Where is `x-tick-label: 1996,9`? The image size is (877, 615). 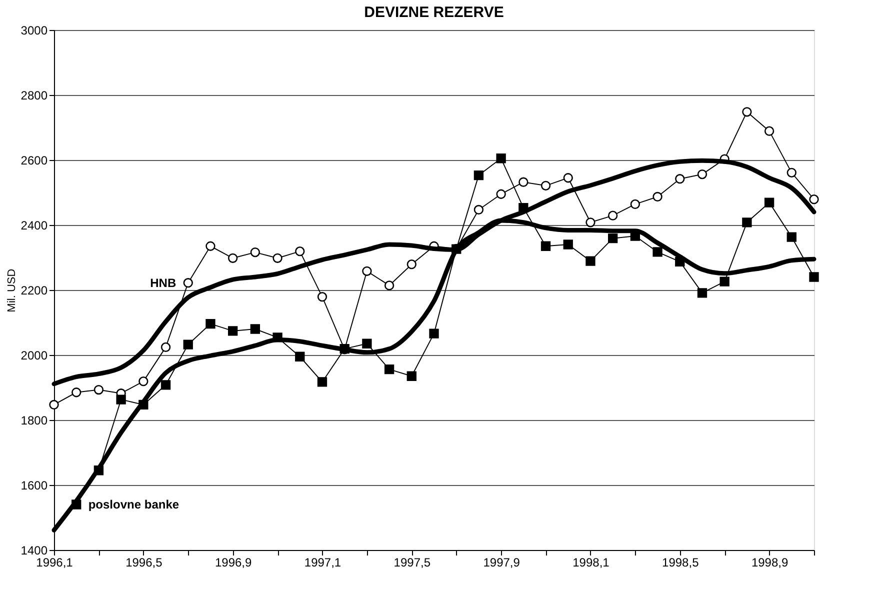 x-tick-label: 1996,9 is located at coordinates (233, 563).